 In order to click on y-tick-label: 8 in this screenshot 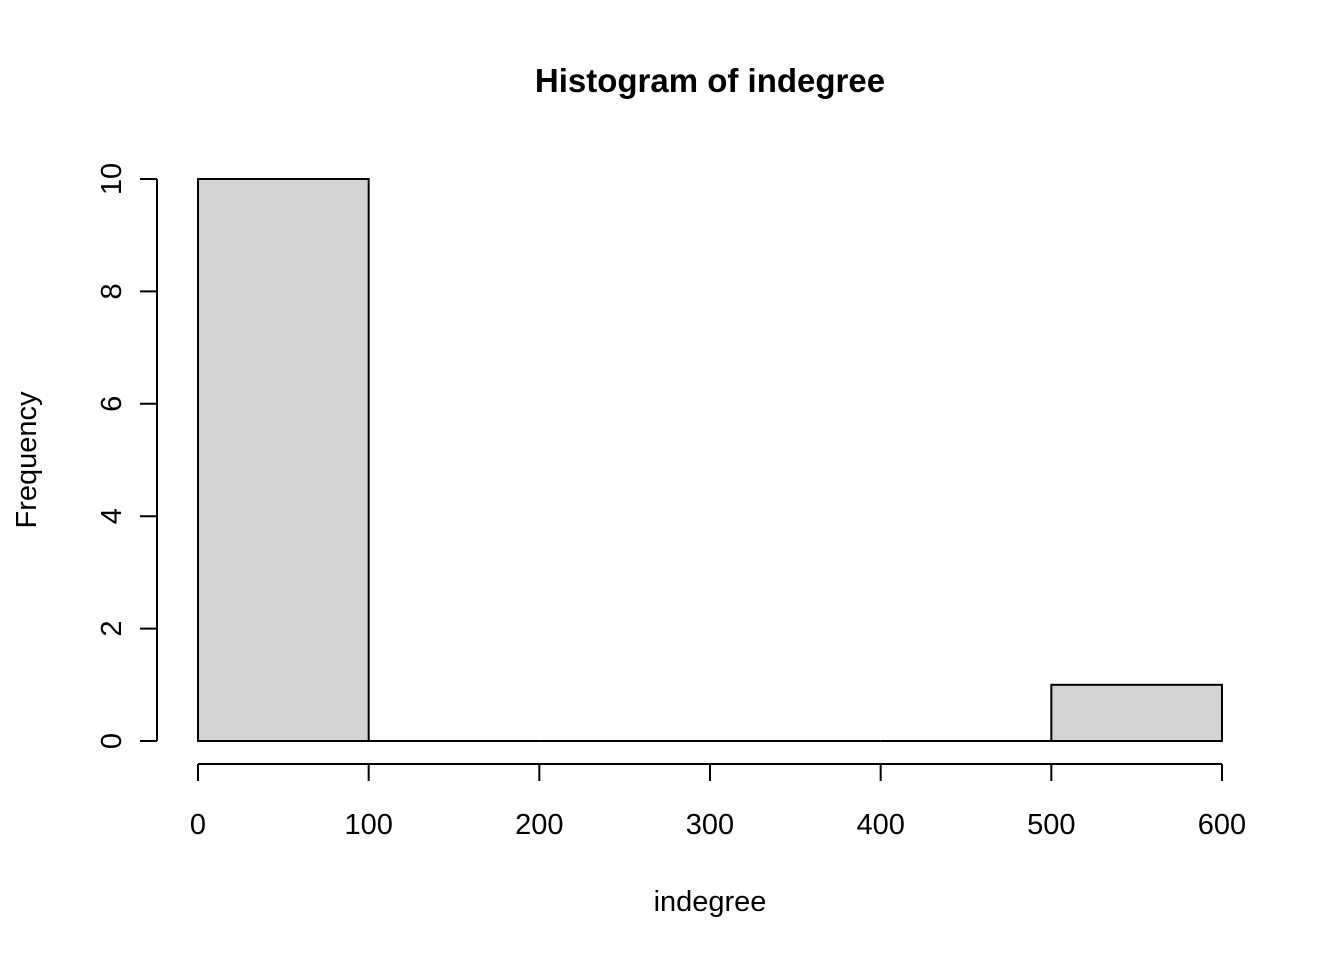, I will do `click(112, 291)`.